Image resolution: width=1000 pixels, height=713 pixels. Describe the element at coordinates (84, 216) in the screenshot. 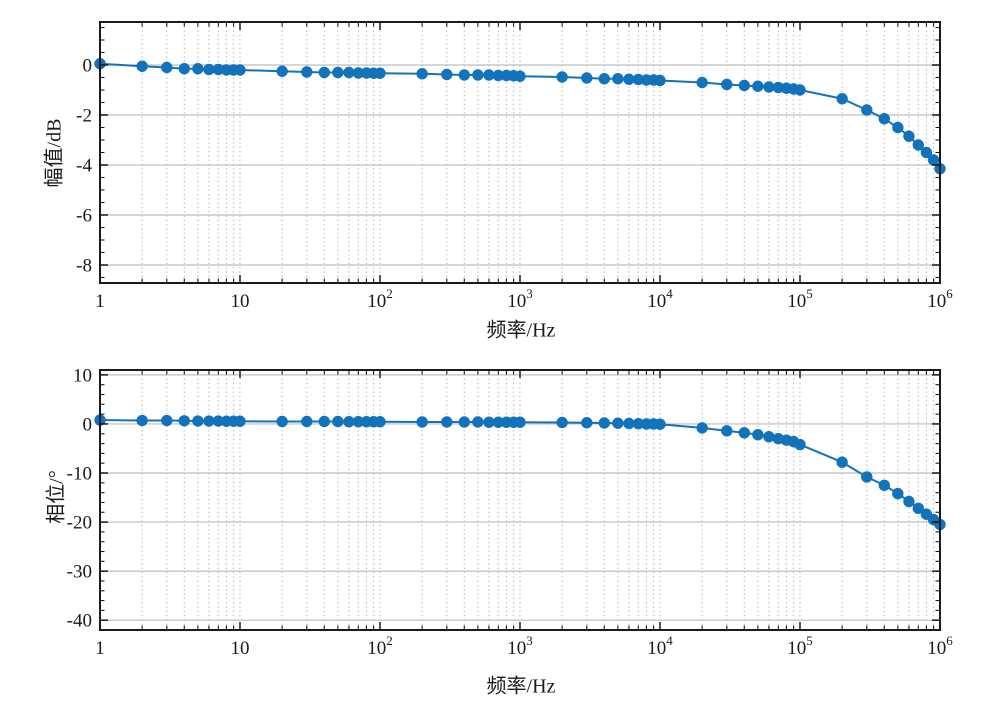

I see `y-tick-label: -6` at that location.